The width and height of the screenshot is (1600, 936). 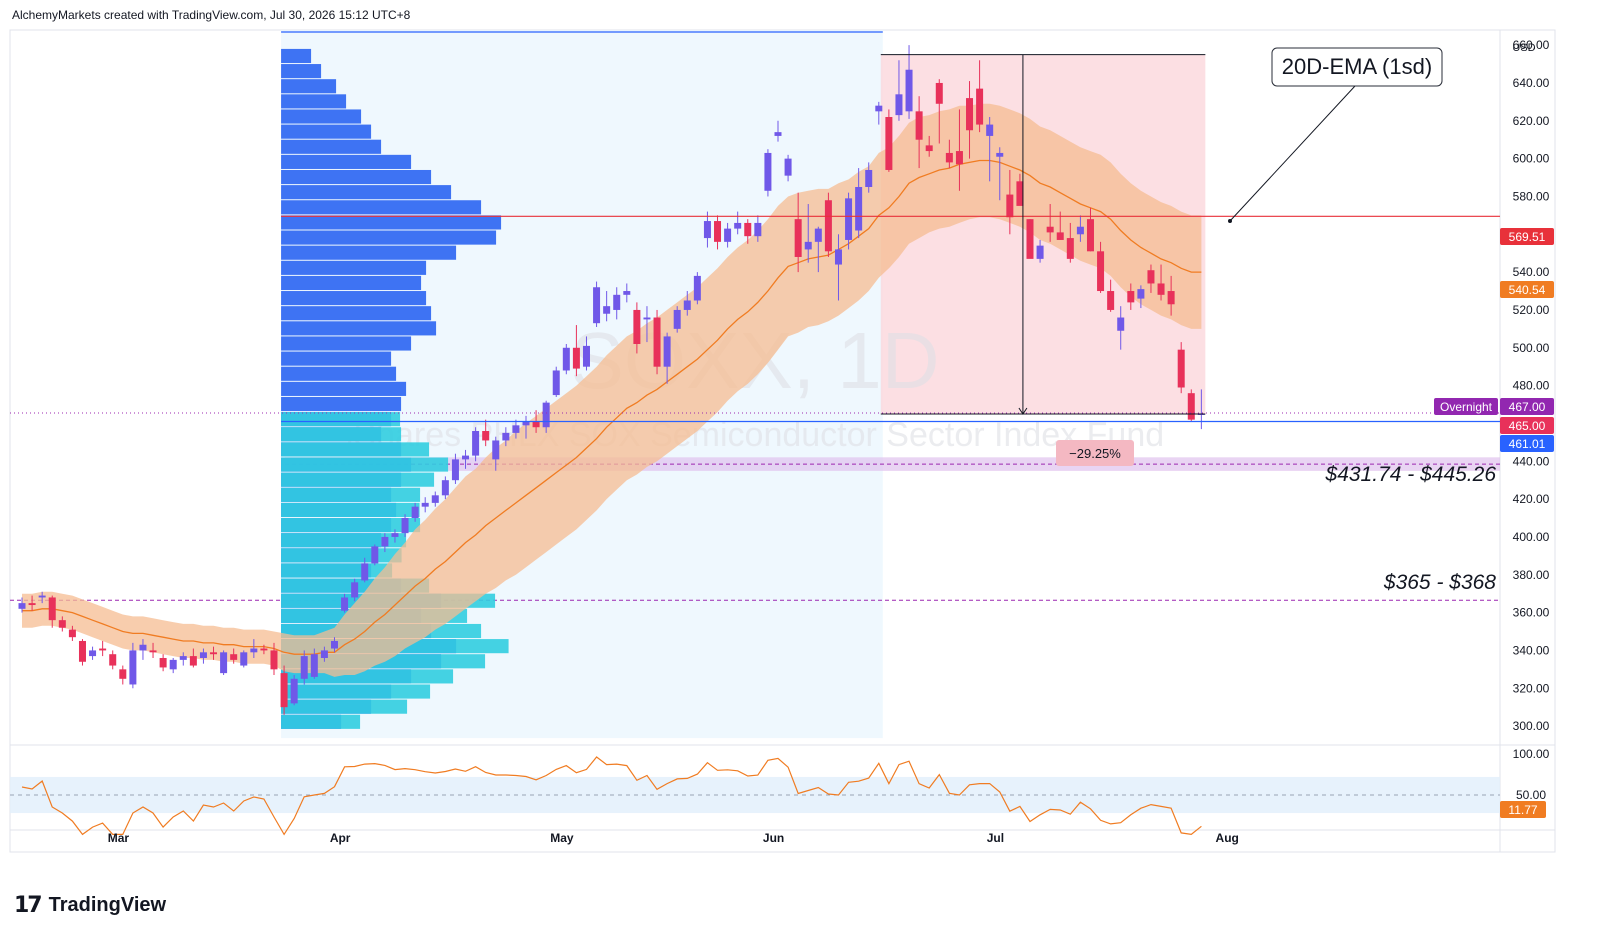 What do you see at coordinates (1527, 406) in the screenshot?
I see `overnight-tag-bg` at bounding box center [1527, 406].